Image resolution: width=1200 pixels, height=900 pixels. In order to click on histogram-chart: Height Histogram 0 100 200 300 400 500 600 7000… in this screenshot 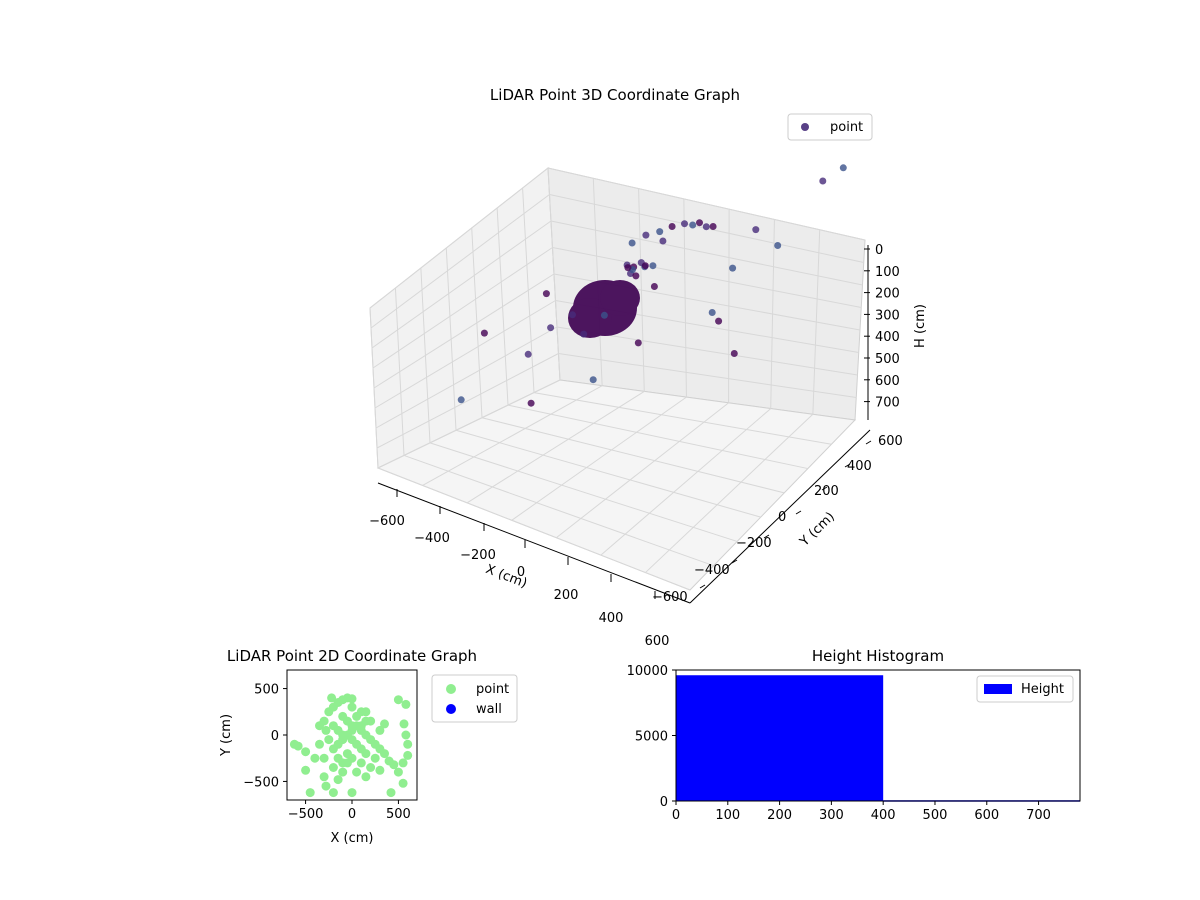, I will do `click(854, 735)`.